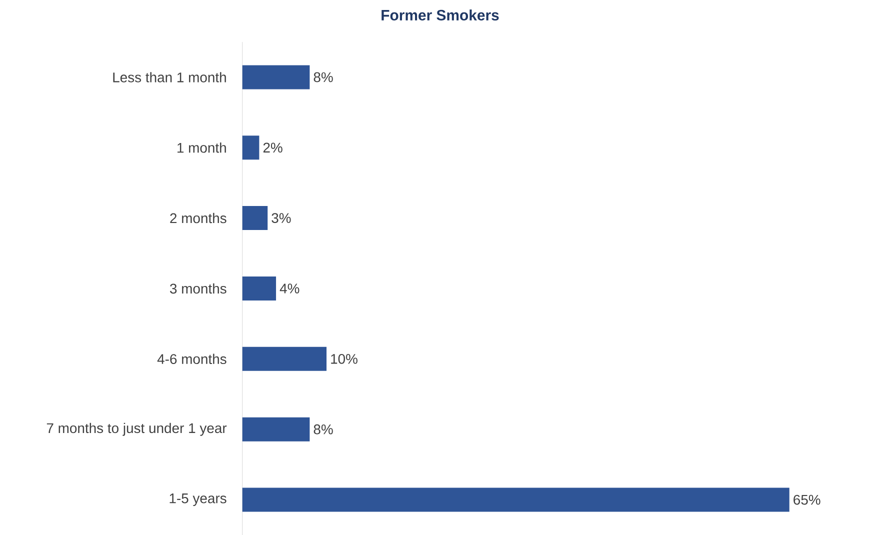 This screenshot has height=535, width=881. I want to click on y-tick-label: 4-6 months, so click(191, 359).